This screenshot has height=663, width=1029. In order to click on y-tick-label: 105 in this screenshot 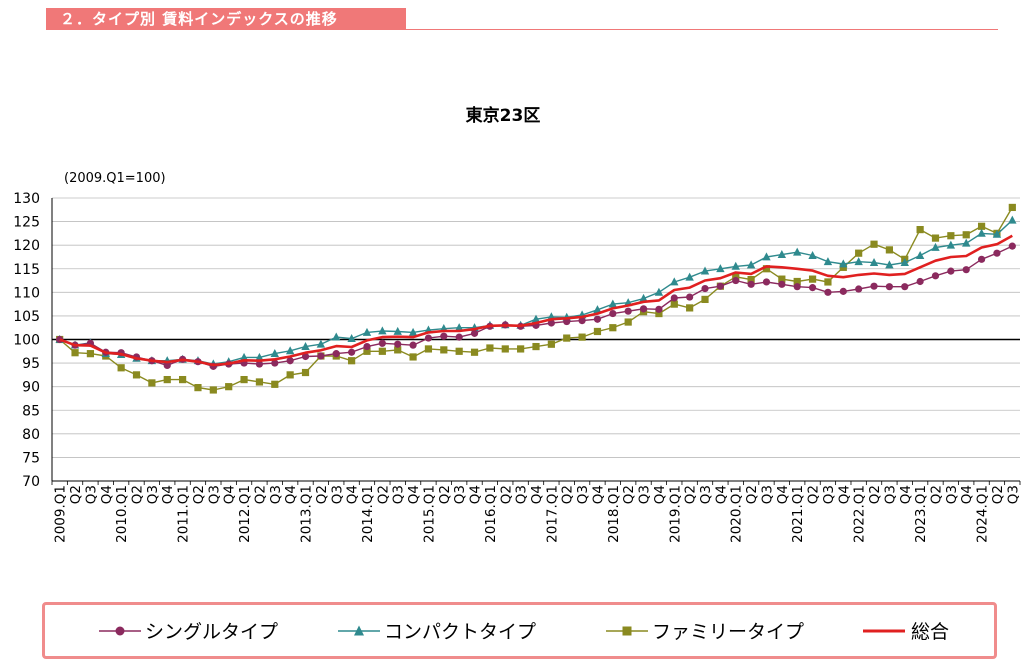, I will do `click(26, 317)`.